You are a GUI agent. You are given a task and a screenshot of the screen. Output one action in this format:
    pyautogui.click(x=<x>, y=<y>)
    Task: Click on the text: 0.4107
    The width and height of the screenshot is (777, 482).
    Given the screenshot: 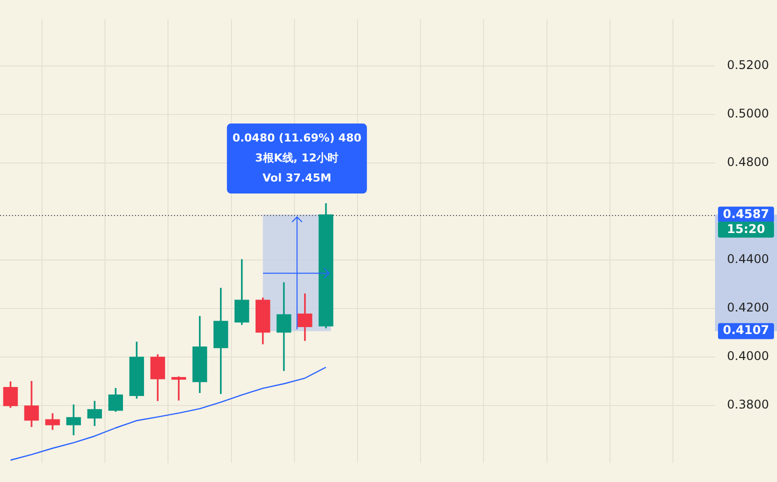 What is the action you would take?
    pyautogui.click(x=746, y=330)
    